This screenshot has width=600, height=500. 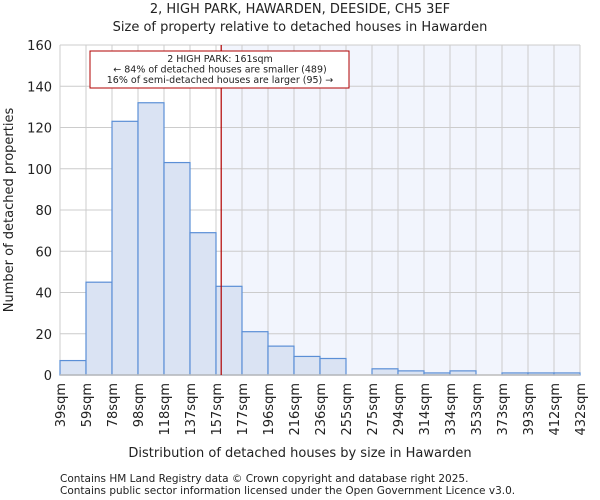 I want to click on y-tick-label: 80, so click(x=43, y=211).